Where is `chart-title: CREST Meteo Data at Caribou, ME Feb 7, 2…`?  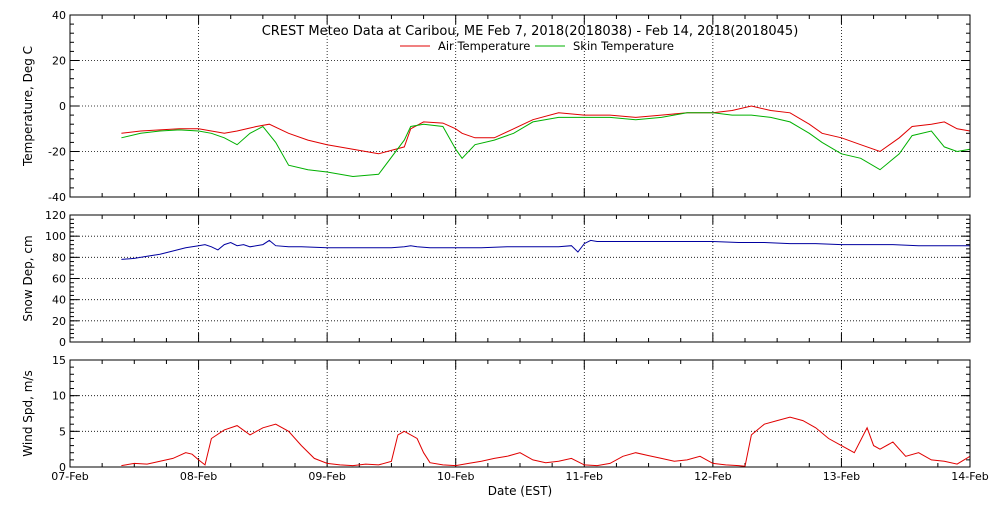
chart-title: CREST Meteo Data at Caribou, ME Feb 7, 2… is located at coordinates (530, 31).